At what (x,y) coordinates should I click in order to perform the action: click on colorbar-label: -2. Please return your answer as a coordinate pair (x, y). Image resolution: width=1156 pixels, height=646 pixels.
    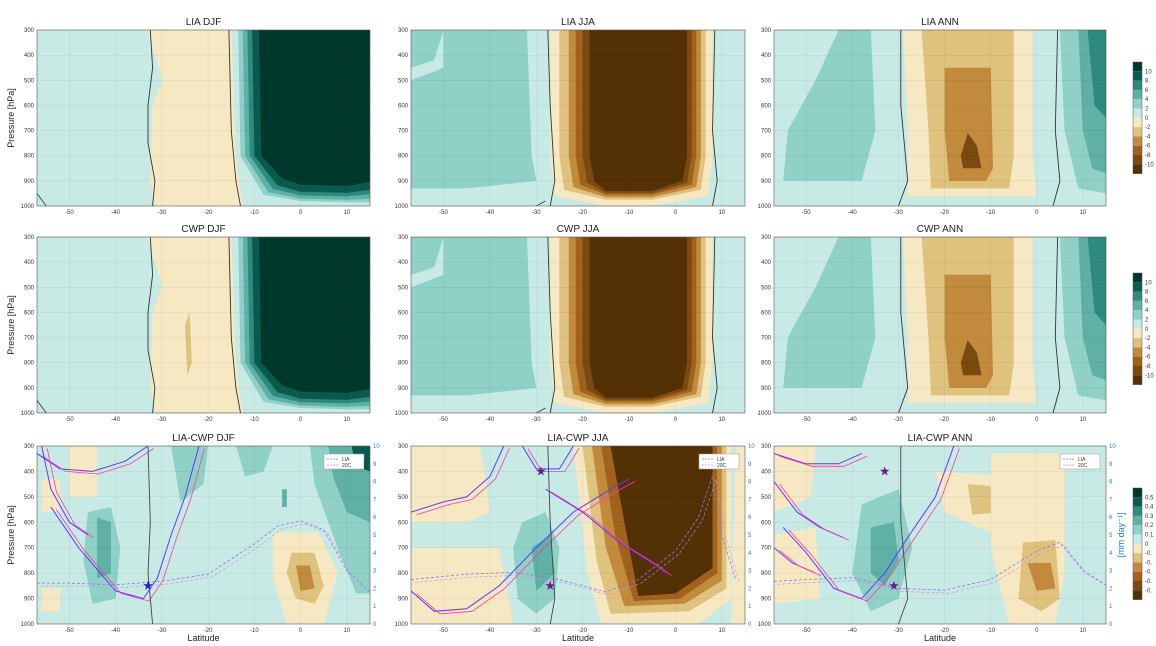
    Looking at the image, I should click on (1148, 128).